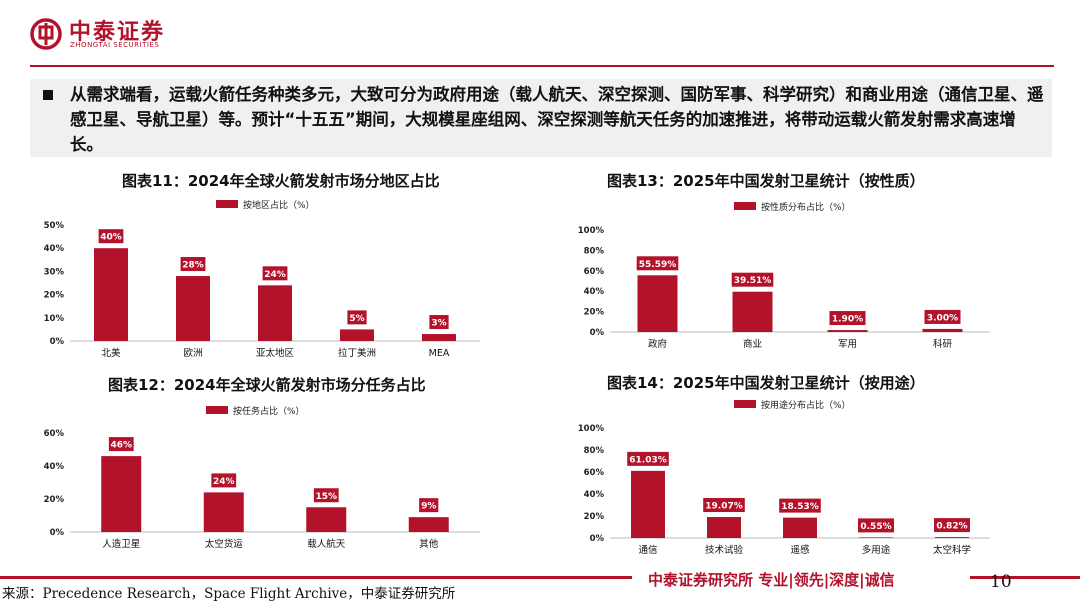 Image resolution: width=1080 pixels, height=608 pixels. What do you see at coordinates (766, 383) in the screenshot?
I see `chart-title-14: 图表14：2025年中国发射卫星统计（按用途）` at bounding box center [766, 383].